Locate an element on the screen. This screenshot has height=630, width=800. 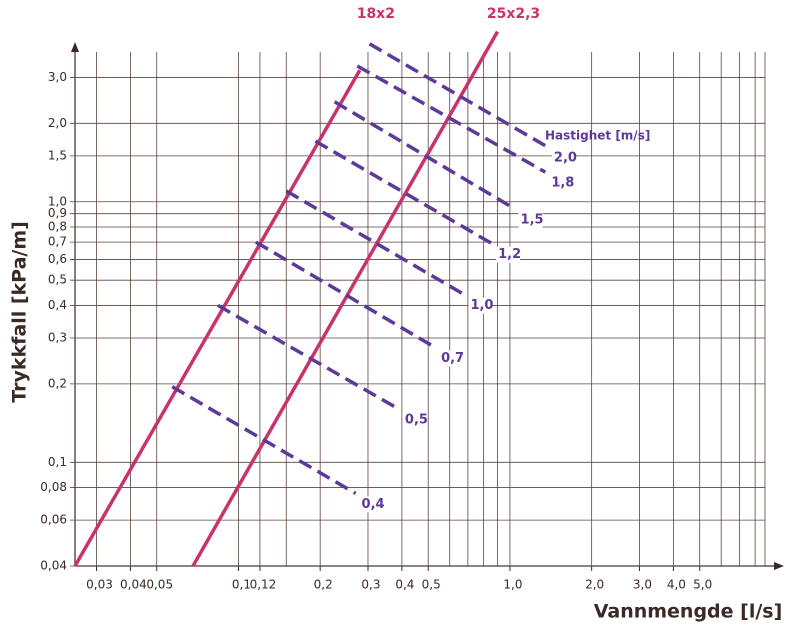
velocity-label: 1,0 is located at coordinates (481, 305).